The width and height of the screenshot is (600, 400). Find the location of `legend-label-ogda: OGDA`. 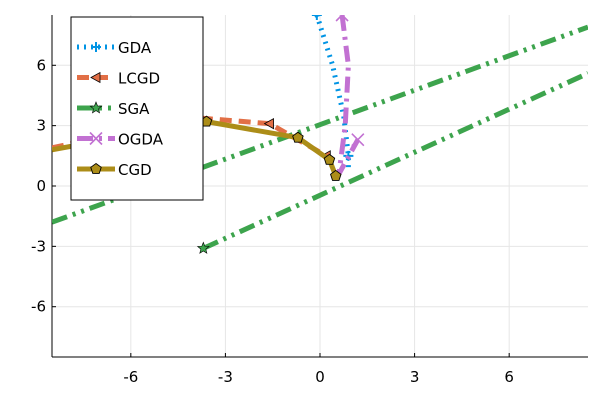

legend-label-ogda: OGDA is located at coordinates (141, 140).